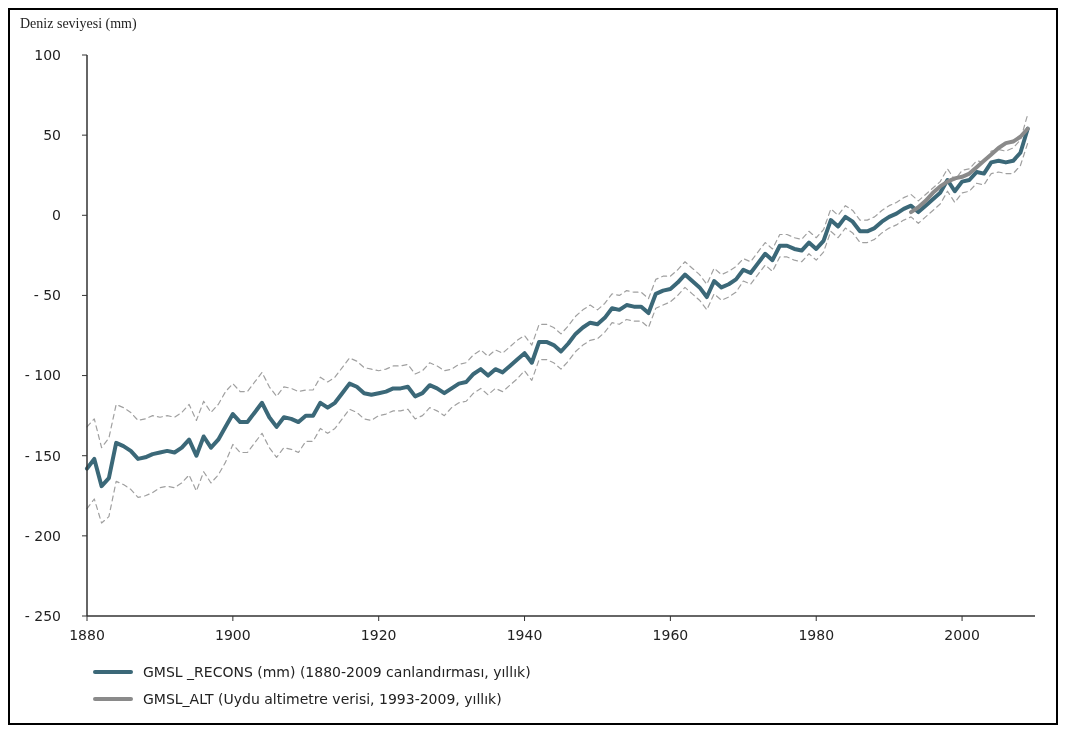 The height and width of the screenshot is (733, 1066). Describe the element at coordinates (47, 295) in the screenshot. I see `y-tick-label: - 50` at that location.